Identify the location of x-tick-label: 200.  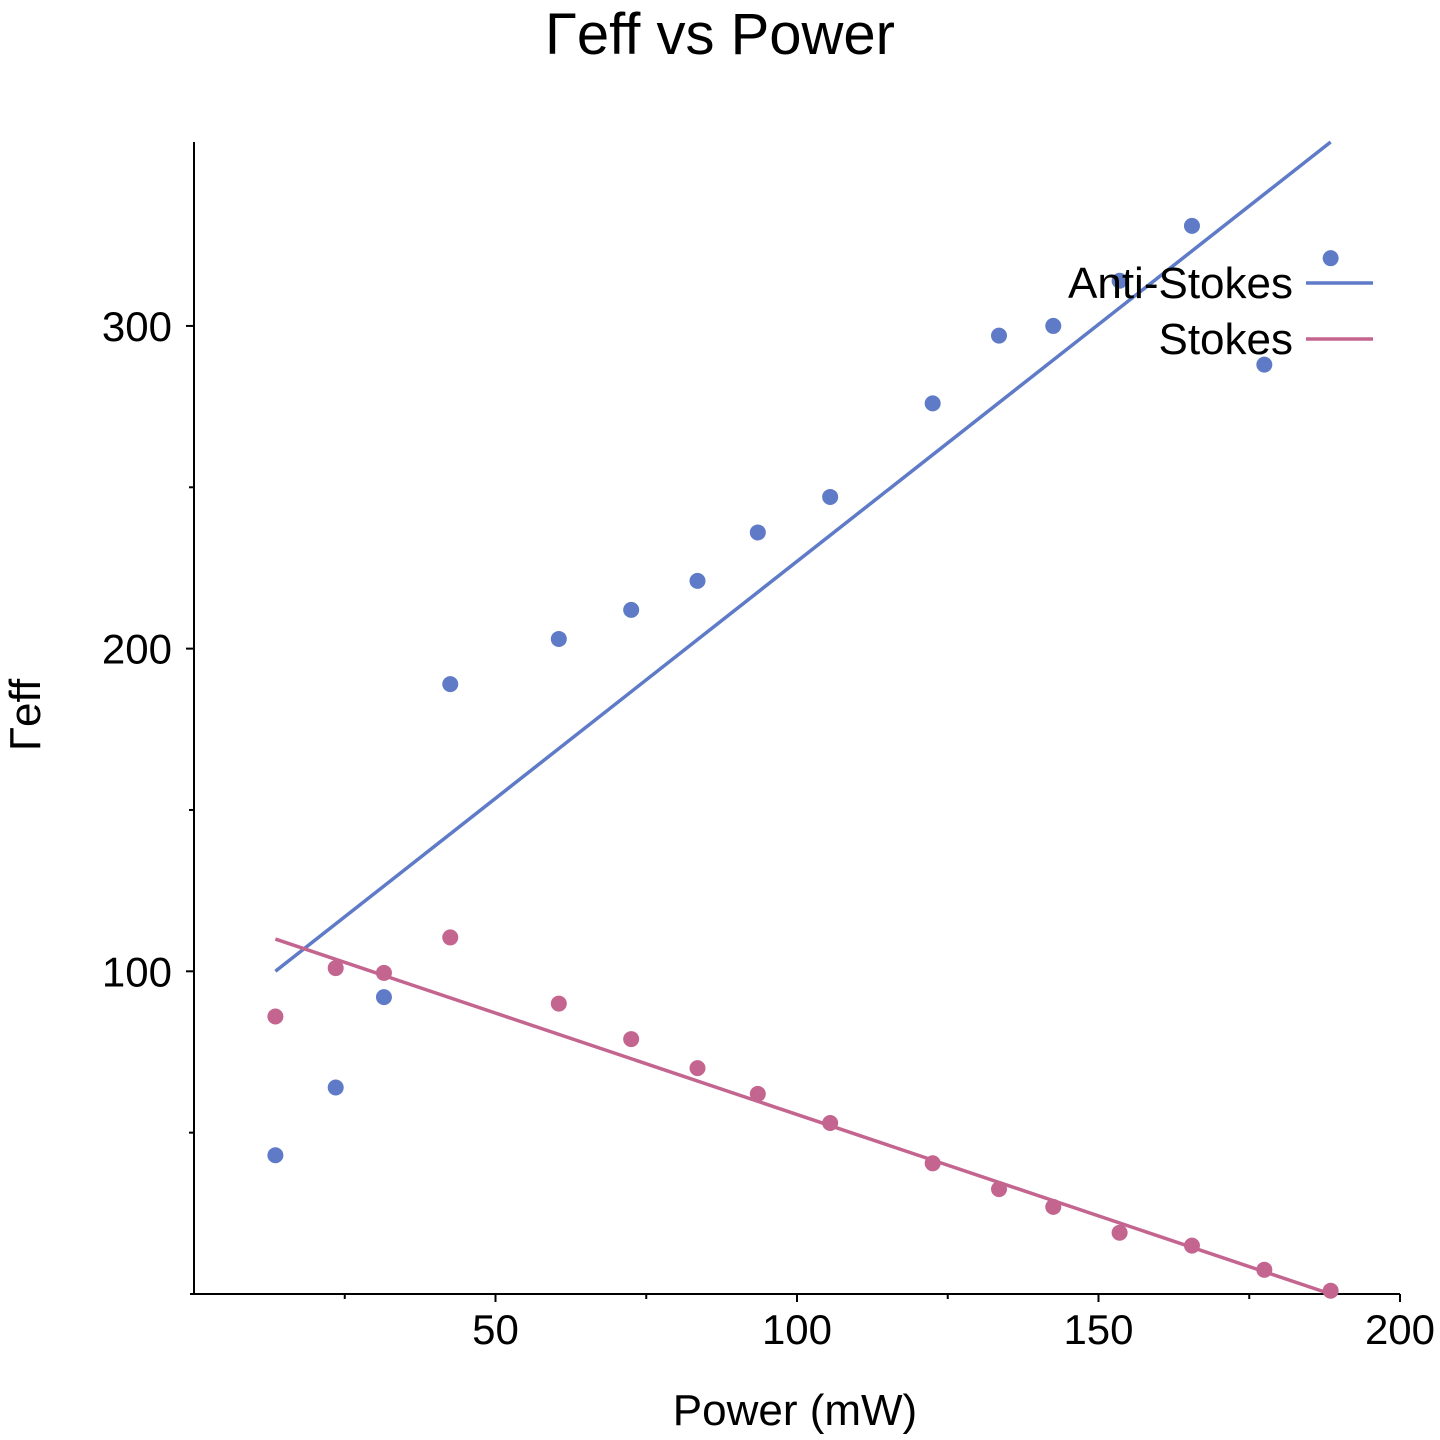
(1400, 1329).